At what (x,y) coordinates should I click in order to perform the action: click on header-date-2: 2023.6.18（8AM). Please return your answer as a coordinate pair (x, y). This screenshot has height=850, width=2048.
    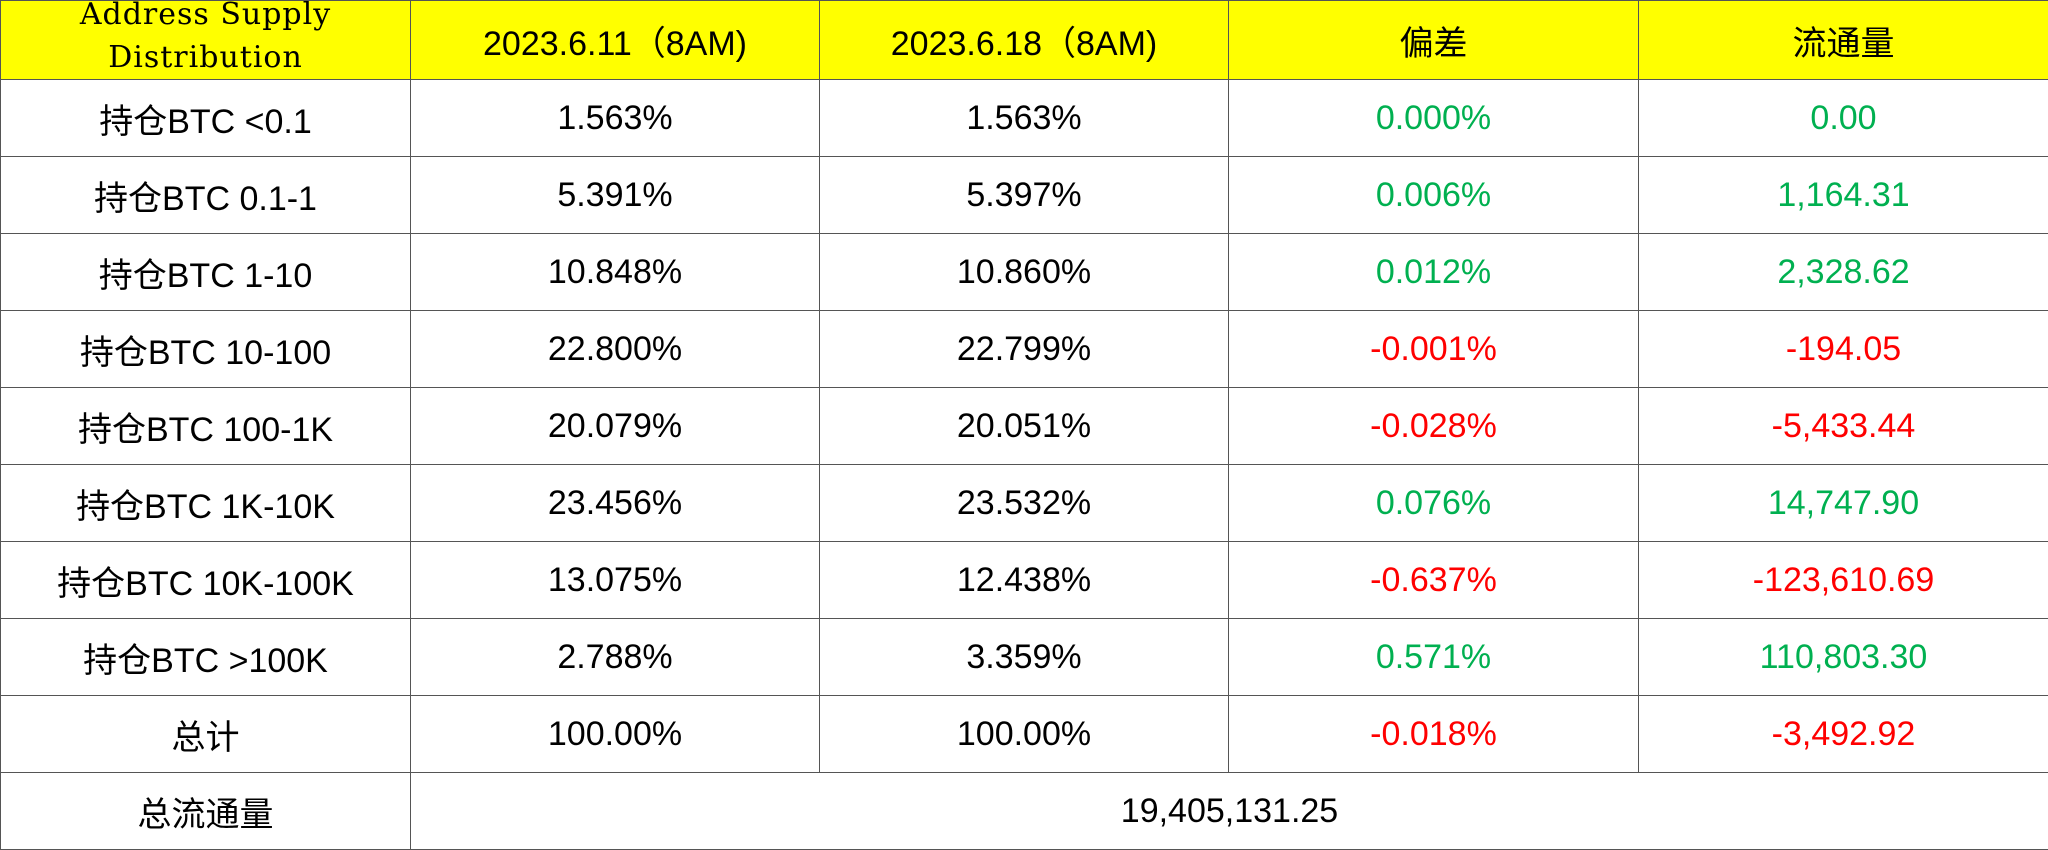
    Looking at the image, I should click on (1024, 40).